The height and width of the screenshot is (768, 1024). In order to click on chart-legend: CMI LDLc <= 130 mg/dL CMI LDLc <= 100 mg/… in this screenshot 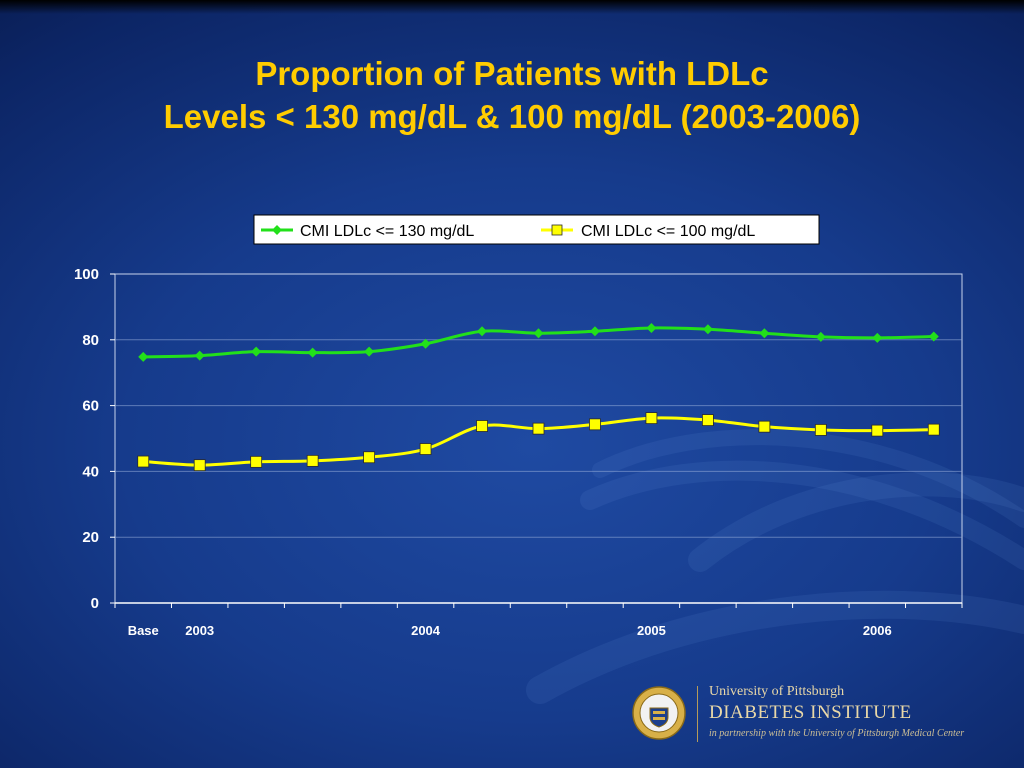, I will do `click(536, 229)`.